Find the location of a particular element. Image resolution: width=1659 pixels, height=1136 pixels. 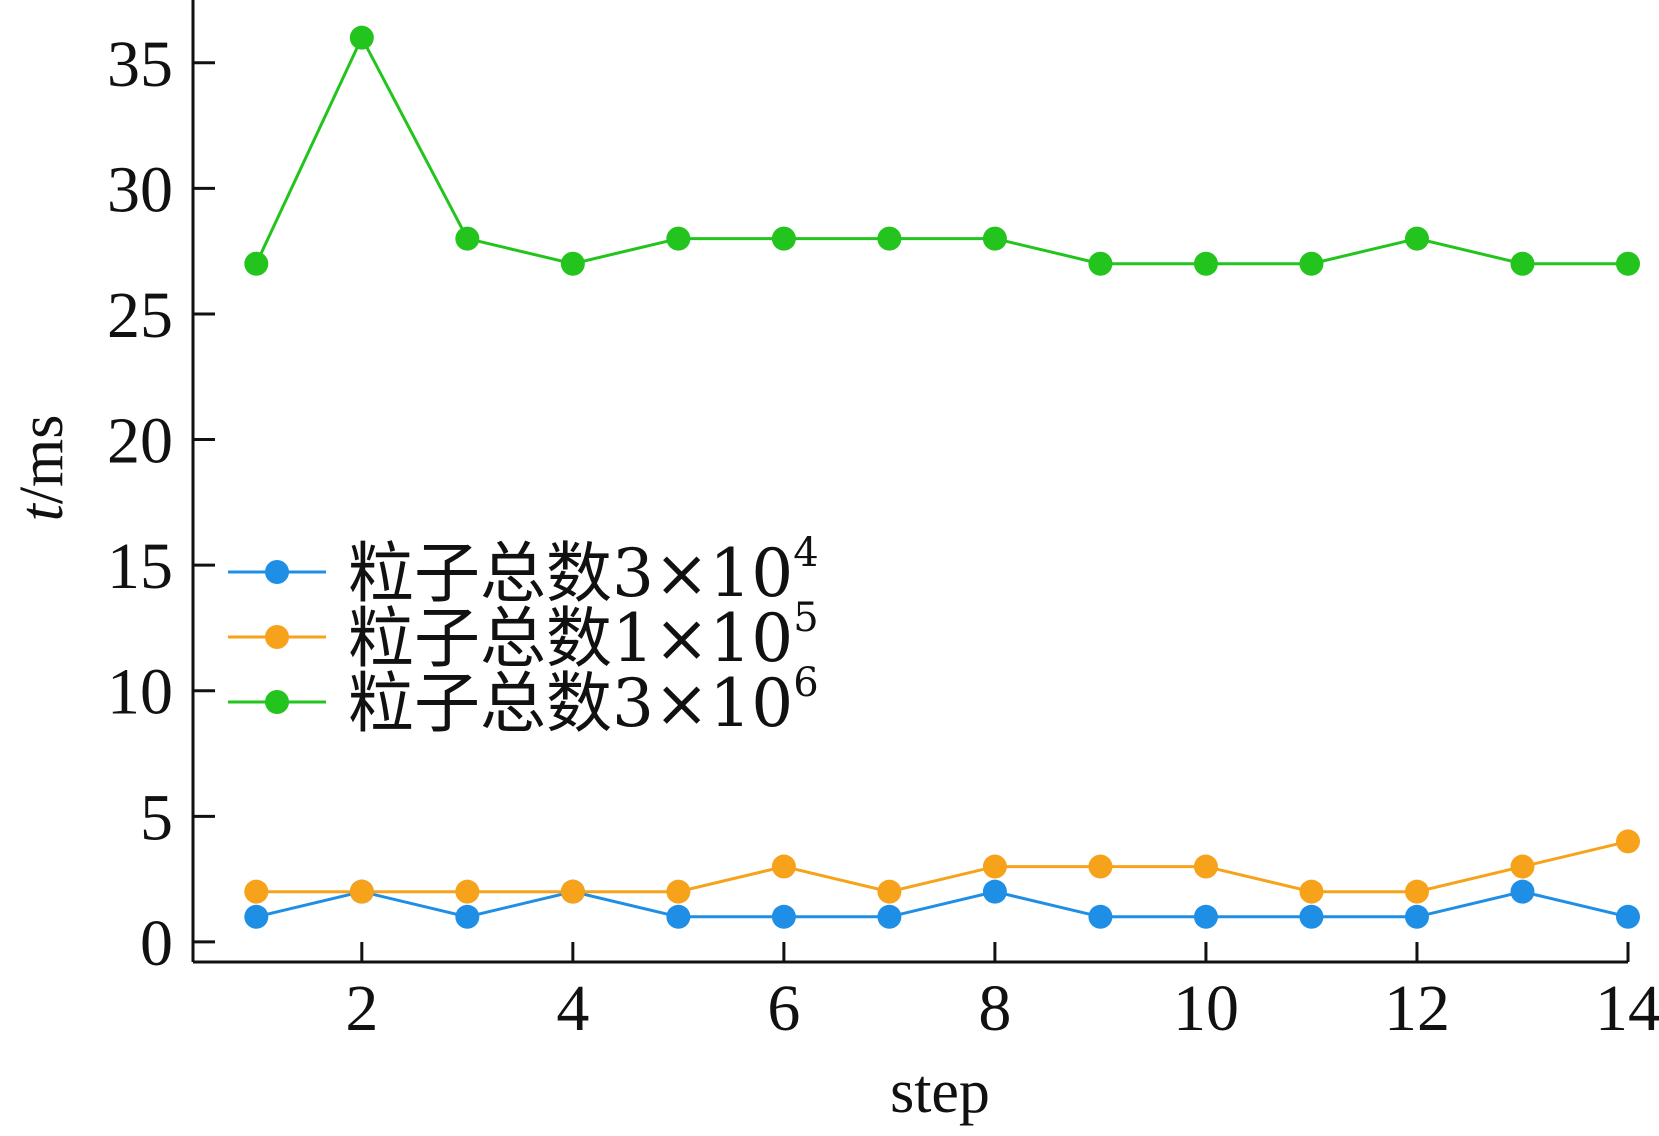

x-tick-label: 10 is located at coordinates (1206, 1008).